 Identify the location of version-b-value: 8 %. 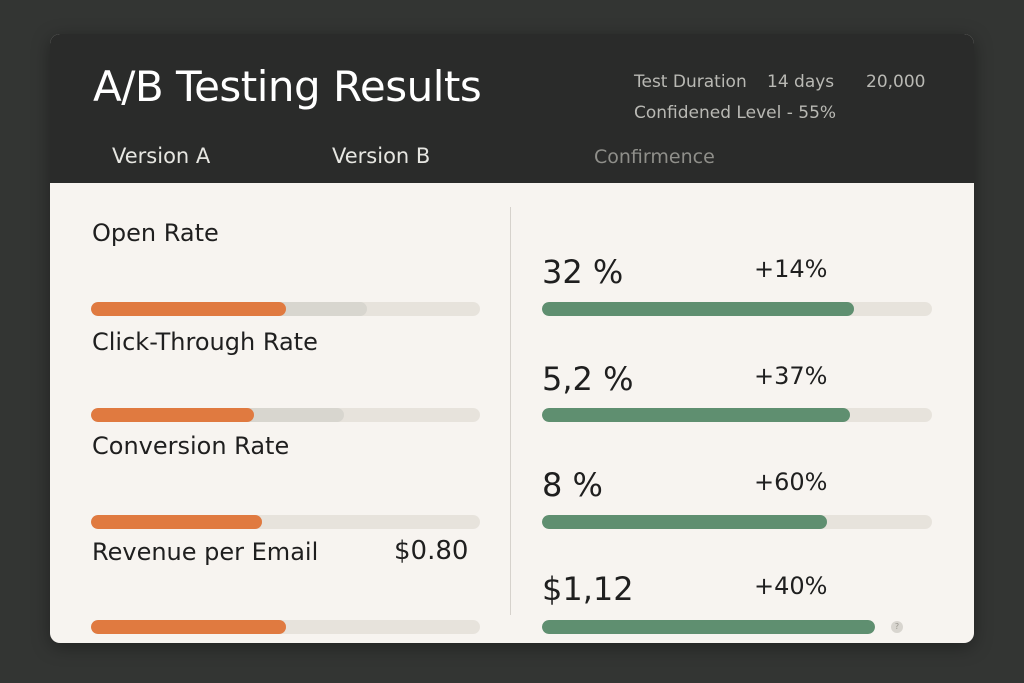
(572, 485).